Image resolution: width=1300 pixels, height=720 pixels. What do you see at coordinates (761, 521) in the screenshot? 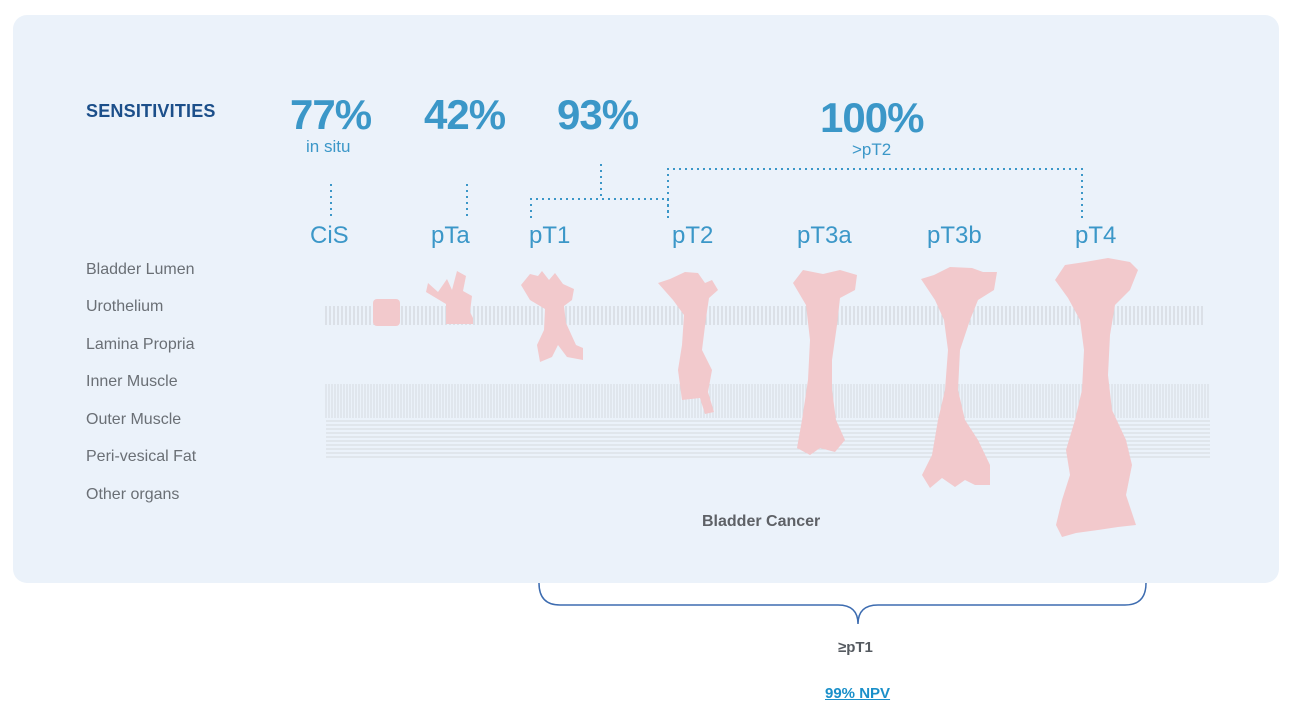
I see `bladder-cancer-label: Bladder Cancer` at bounding box center [761, 521].